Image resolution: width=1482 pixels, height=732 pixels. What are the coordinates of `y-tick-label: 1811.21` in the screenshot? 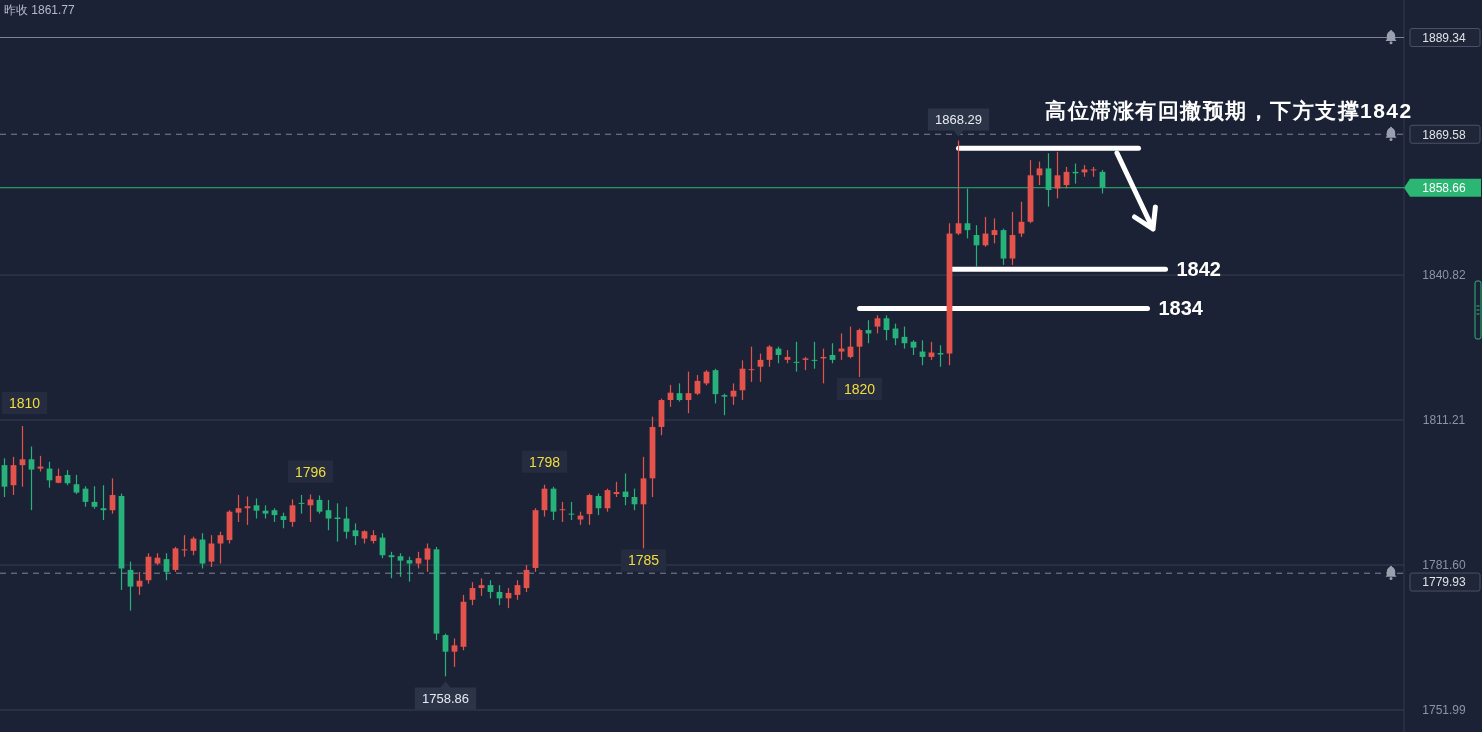 It's located at (1444, 420).